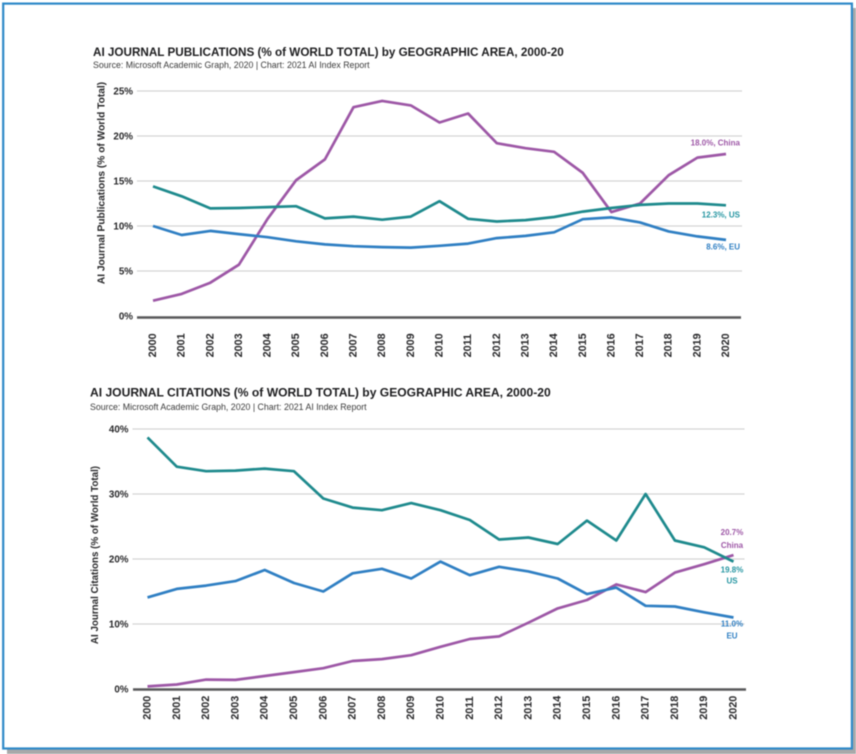 This screenshot has height=754, width=856. Describe the element at coordinates (721, 215) in the screenshot. I see `svg-text: 12.3%, US` at that location.